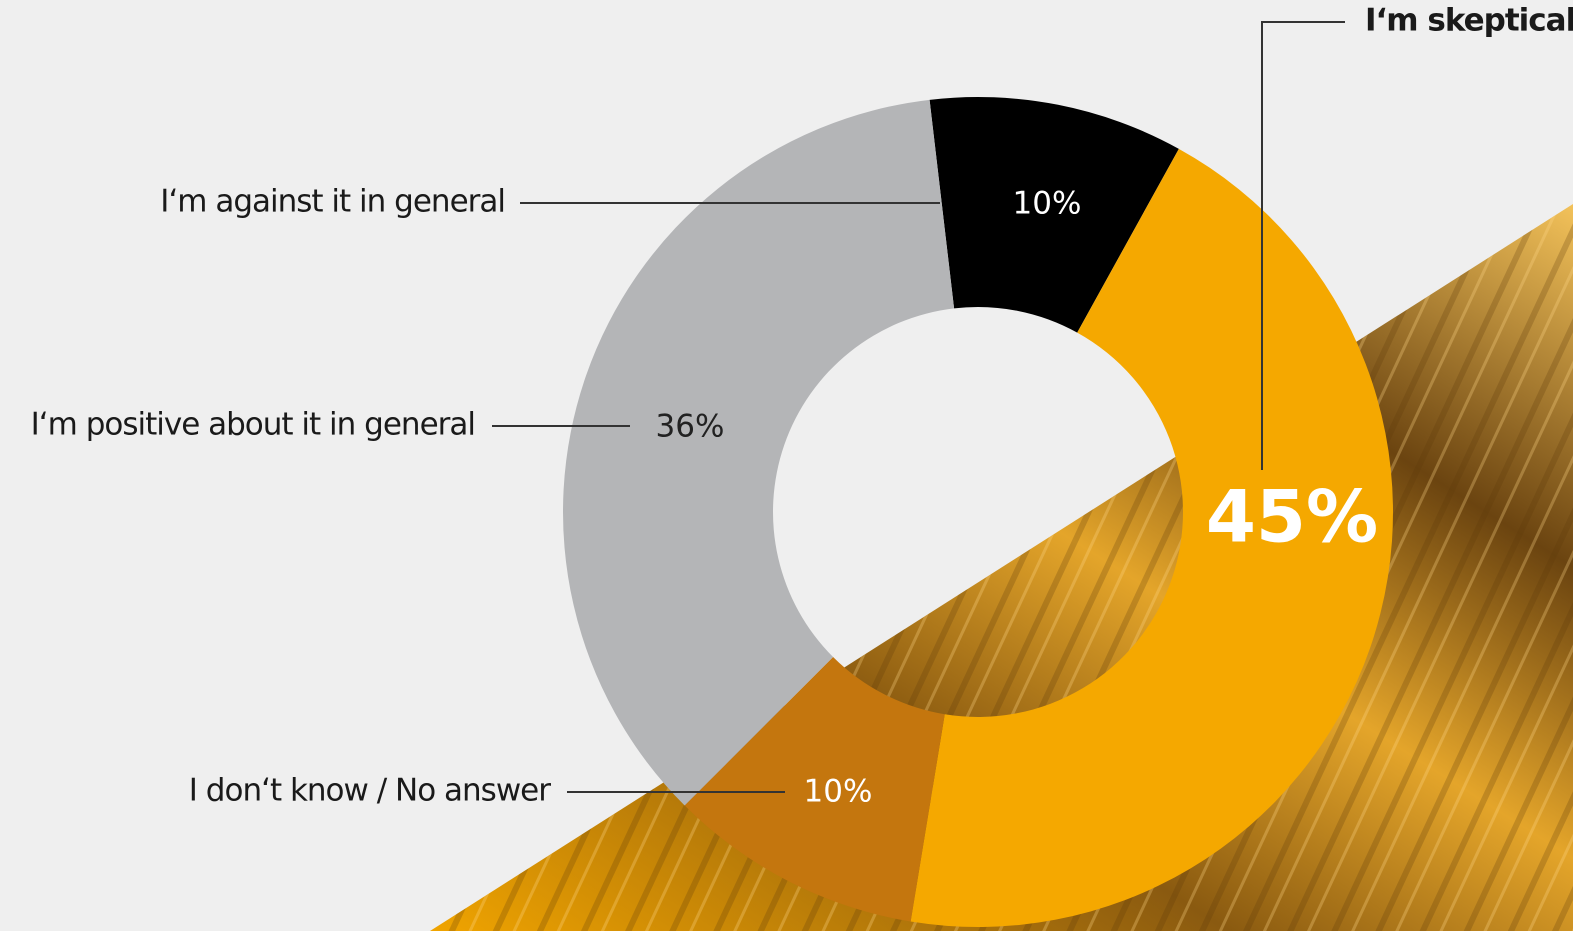 The height and width of the screenshot is (931, 1573). Describe the element at coordinates (1292, 517) in the screenshot. I see `data-label: 45%` at that location.